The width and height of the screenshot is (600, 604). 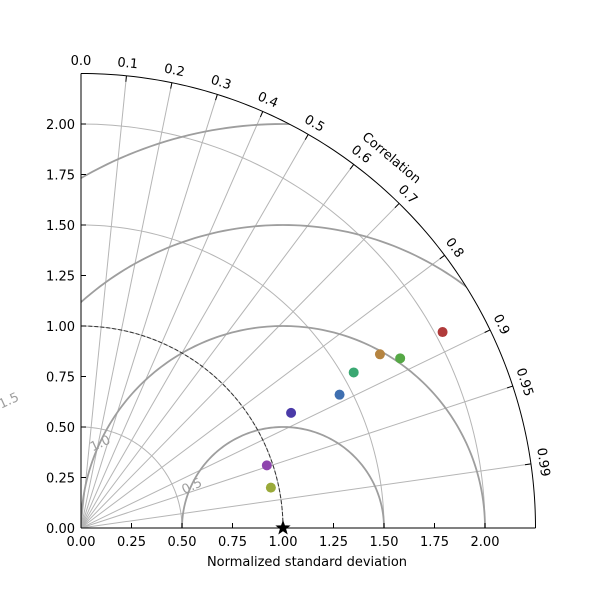 What do you see at coordinates (501, 324) in the screenshot?
I see `correlation-tick-label: 0.9` at bounding box center [501, 324].